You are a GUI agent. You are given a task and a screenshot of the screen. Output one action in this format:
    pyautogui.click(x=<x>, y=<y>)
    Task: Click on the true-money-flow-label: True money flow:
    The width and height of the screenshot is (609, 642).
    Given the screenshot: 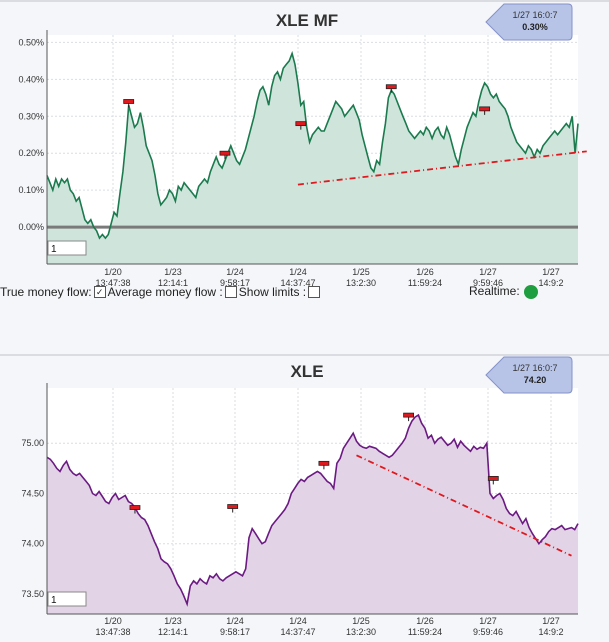 What is the action you would take?
    pyautogui.click(x=46, y=291)
    